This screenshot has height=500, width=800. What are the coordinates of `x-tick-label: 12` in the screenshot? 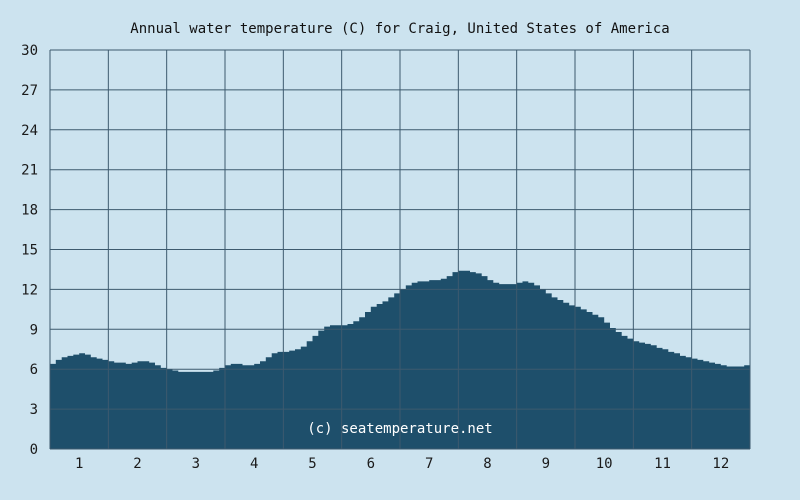 It's located at (720, 464).